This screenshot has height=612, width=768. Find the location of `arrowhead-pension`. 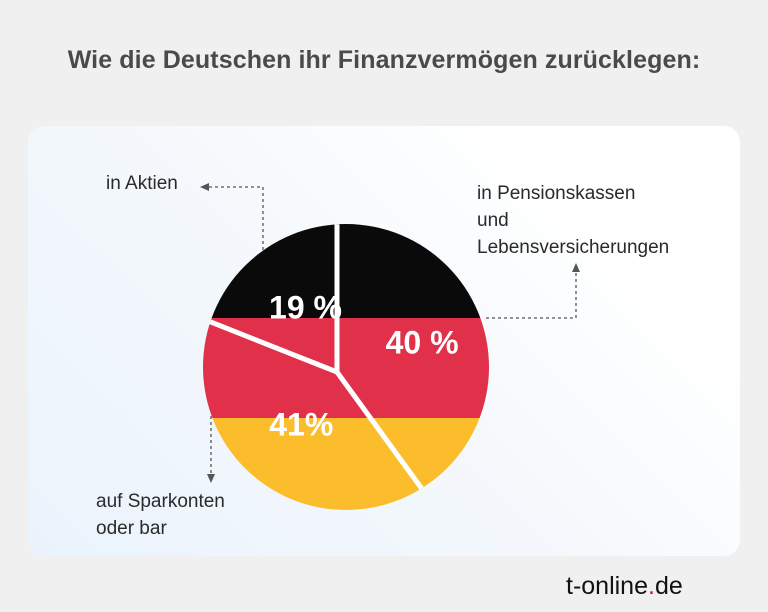

arrowhead-pension is located at coordinates (576, 267).